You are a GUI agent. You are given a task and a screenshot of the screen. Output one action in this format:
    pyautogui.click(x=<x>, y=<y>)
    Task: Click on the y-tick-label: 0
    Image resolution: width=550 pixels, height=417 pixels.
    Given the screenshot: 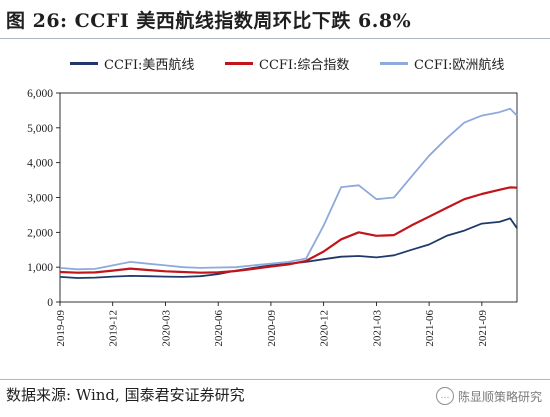 What is the action you would take?
    pyautogui.click(x=50, y=303)
    